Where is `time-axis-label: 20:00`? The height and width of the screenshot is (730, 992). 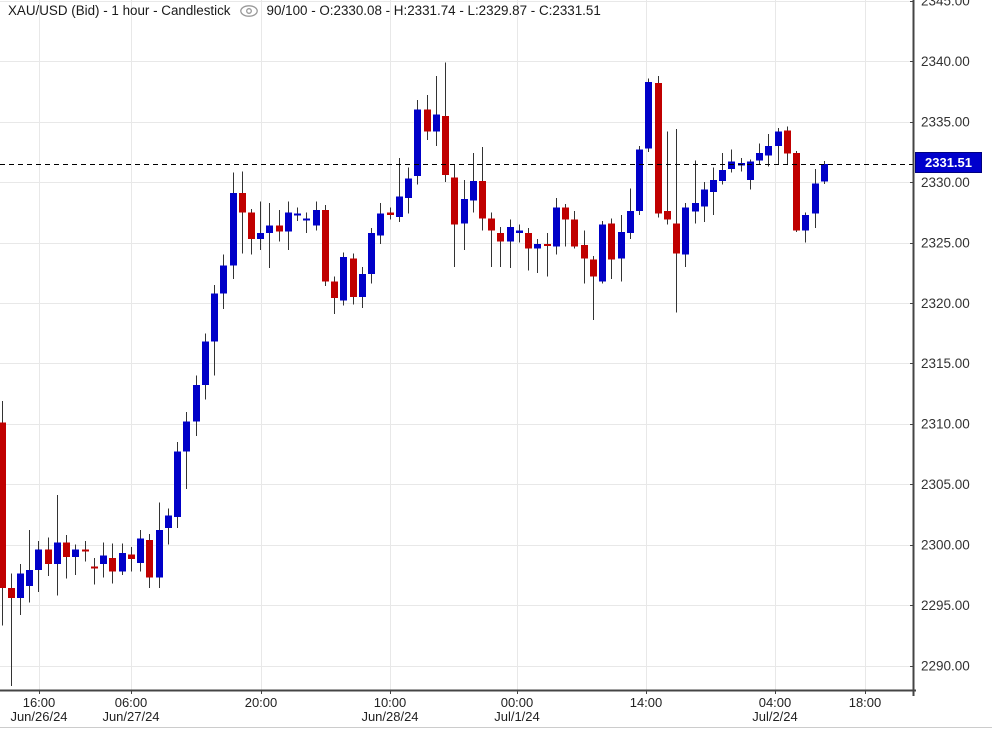
time-axis-label: 20:00 is located at coordinates (261, 702).